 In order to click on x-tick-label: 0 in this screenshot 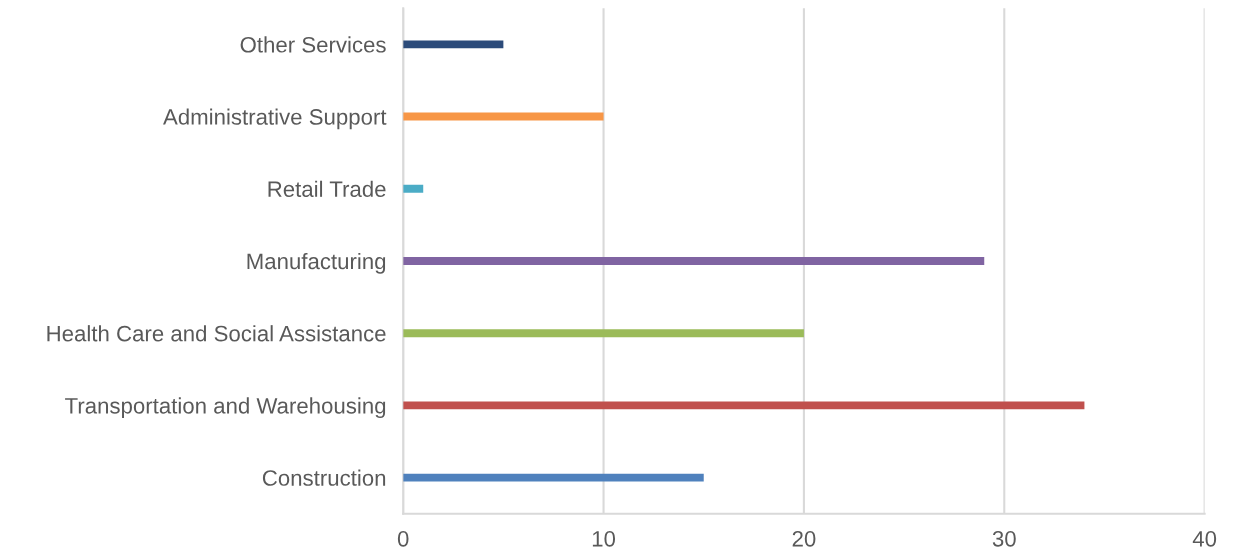, I will do `click(403, 538)`.